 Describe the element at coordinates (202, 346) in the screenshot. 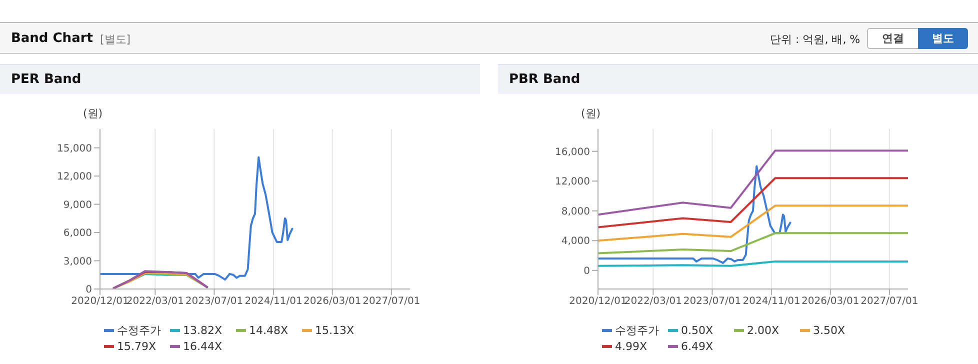

I see `legend-label: 16.44X` at that location.